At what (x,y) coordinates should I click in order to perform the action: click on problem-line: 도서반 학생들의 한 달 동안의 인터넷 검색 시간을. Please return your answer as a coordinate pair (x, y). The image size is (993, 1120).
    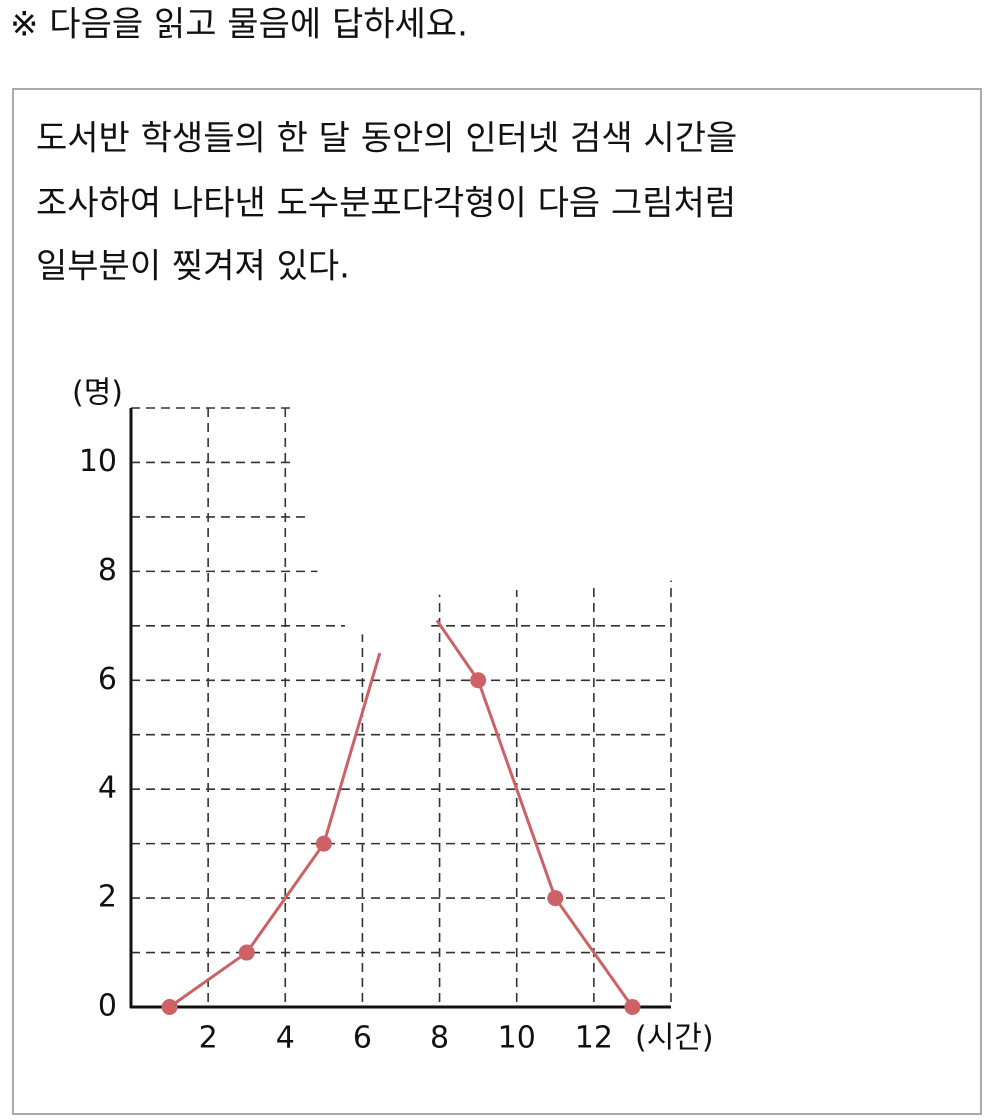
    Looking at the image, I should click on (386, 139).